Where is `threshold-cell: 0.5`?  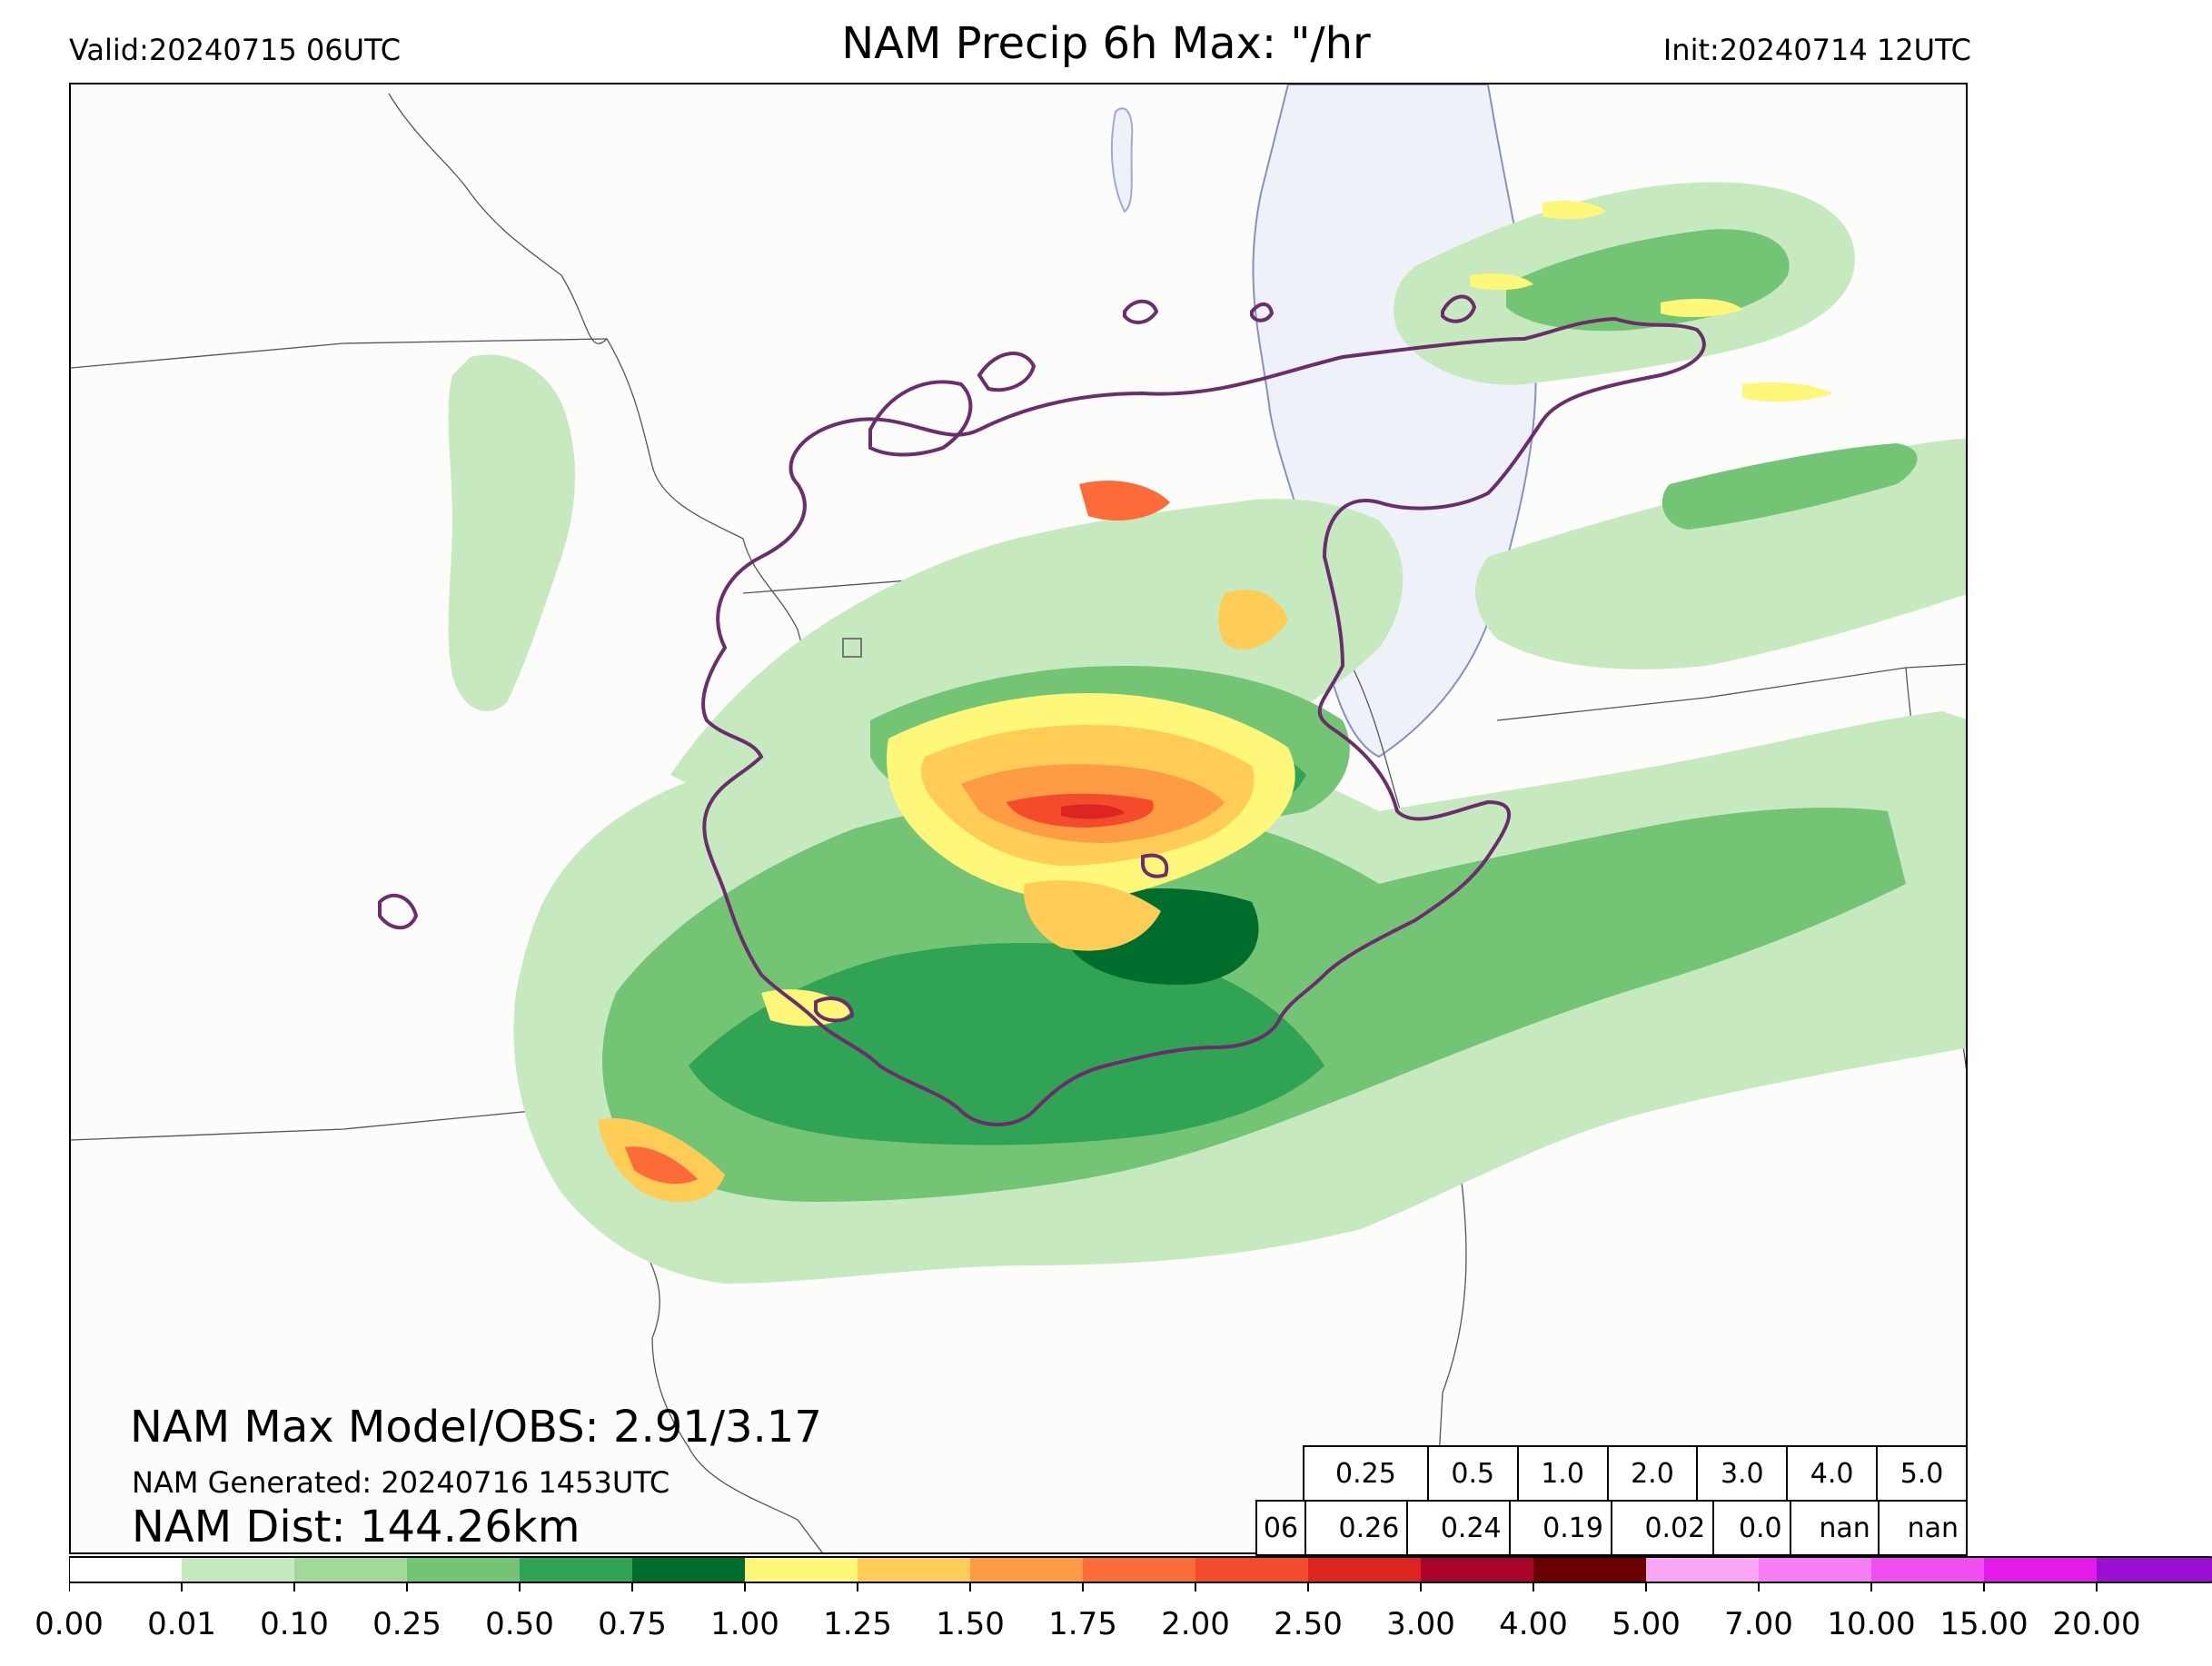 threshold-cell: 0.5 is located at coordinates (1472, 1473).